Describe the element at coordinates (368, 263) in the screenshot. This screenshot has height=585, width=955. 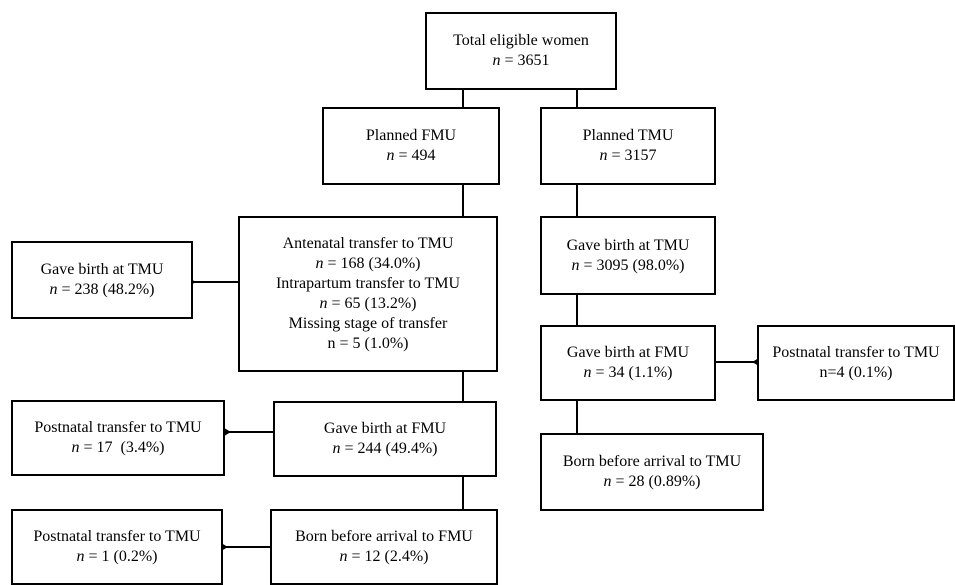
I see `box-count: n = 168 (34.0%)` at that location.